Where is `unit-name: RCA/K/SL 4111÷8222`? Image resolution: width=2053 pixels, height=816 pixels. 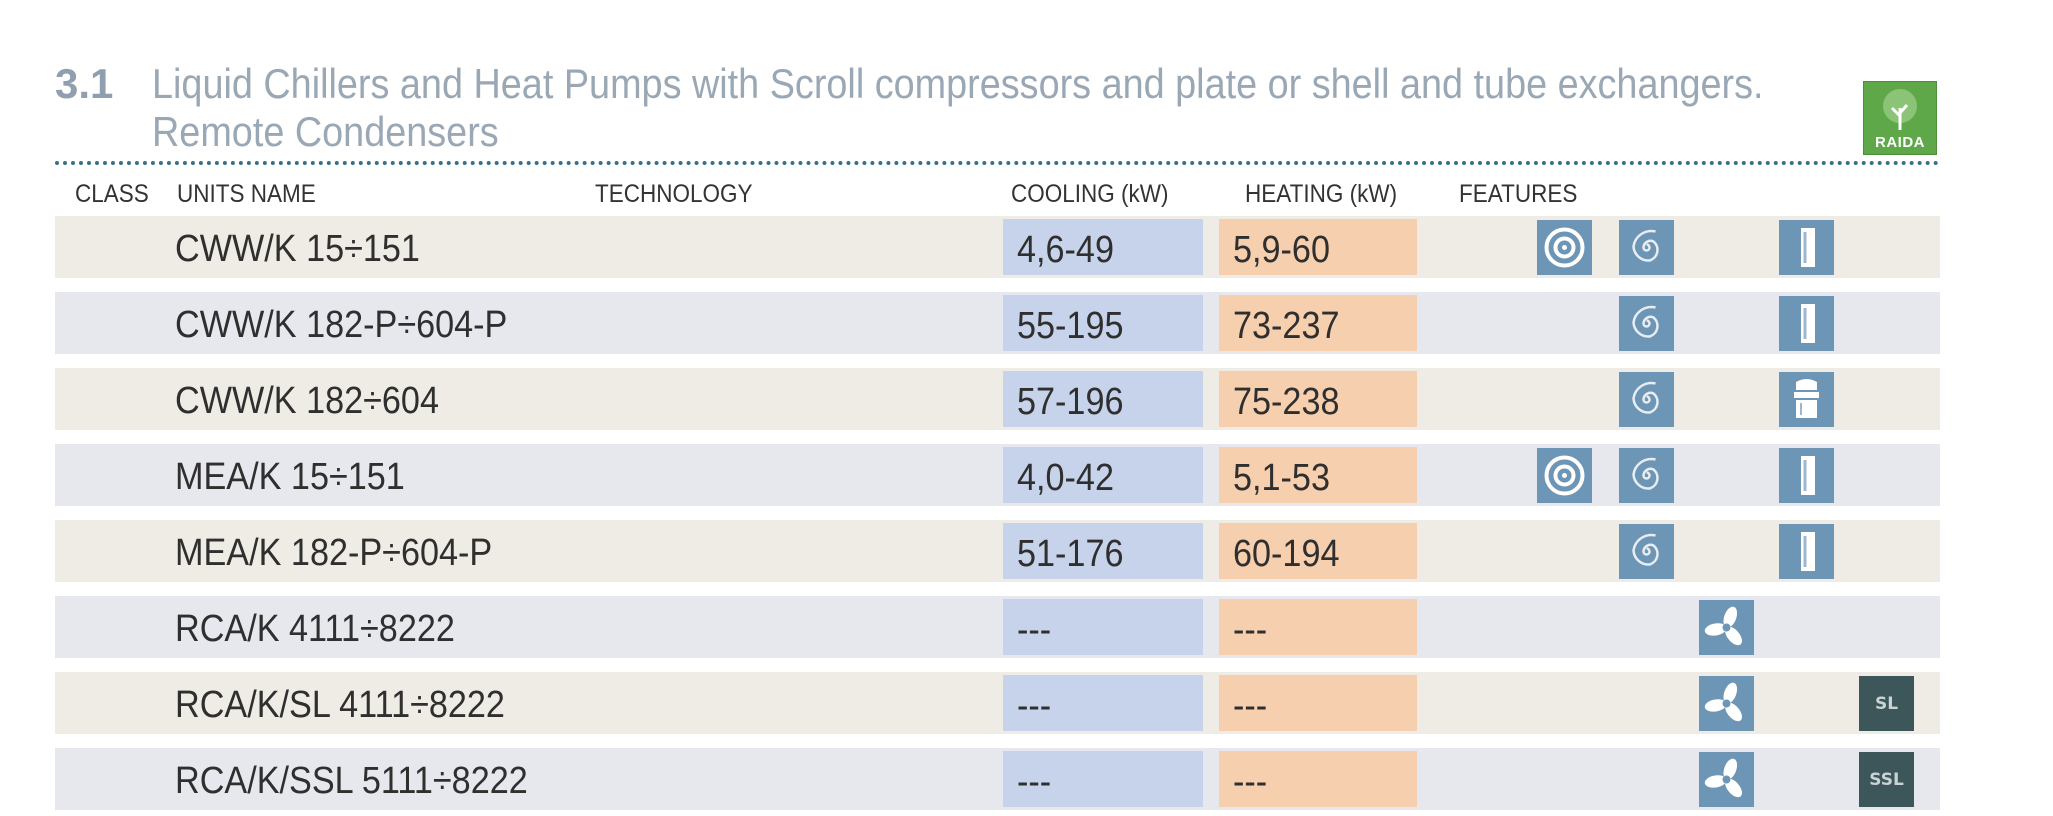 unit-name: RCA/K/SL 4111÷8222 is located at coordinates (340, 705).